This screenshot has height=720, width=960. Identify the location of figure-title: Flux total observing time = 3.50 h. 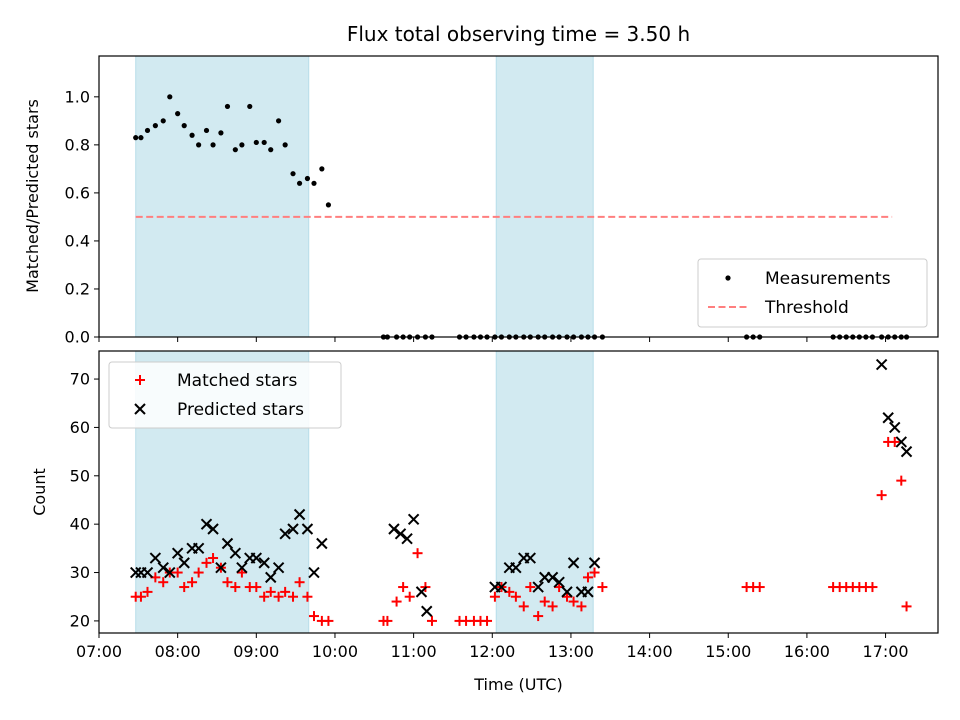
(518, 34).